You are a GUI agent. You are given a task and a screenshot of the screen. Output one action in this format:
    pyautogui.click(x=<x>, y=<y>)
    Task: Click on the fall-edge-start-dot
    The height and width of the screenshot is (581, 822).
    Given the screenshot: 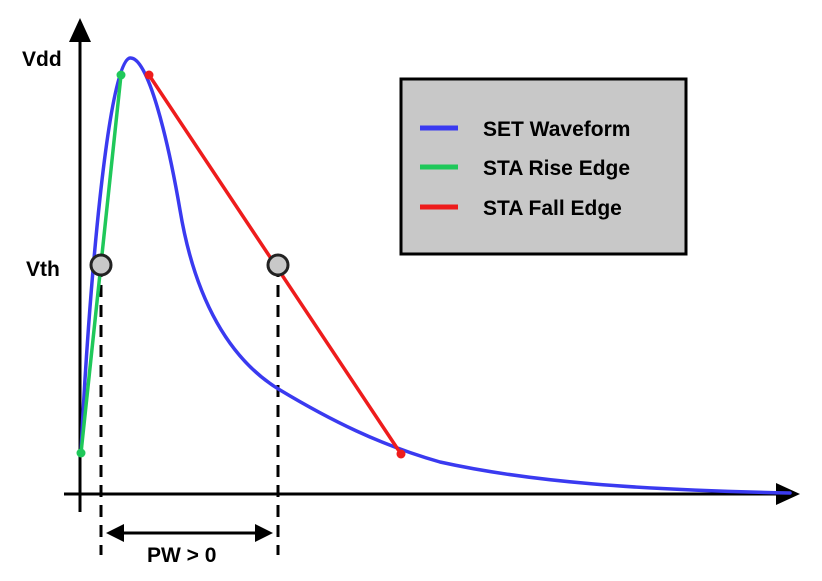 What is the action you would take?
    pyautogui.click(x=149, y=75)
    